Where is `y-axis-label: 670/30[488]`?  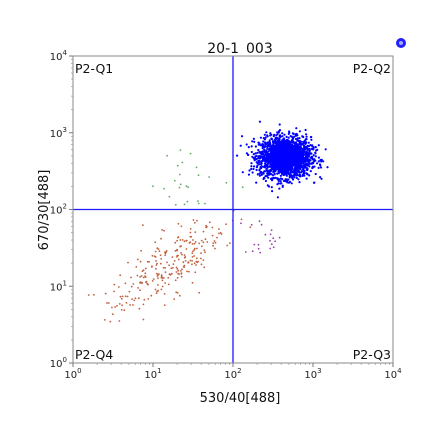 y-axis-label: 670/30[488] is located at coordinates (44, 210).